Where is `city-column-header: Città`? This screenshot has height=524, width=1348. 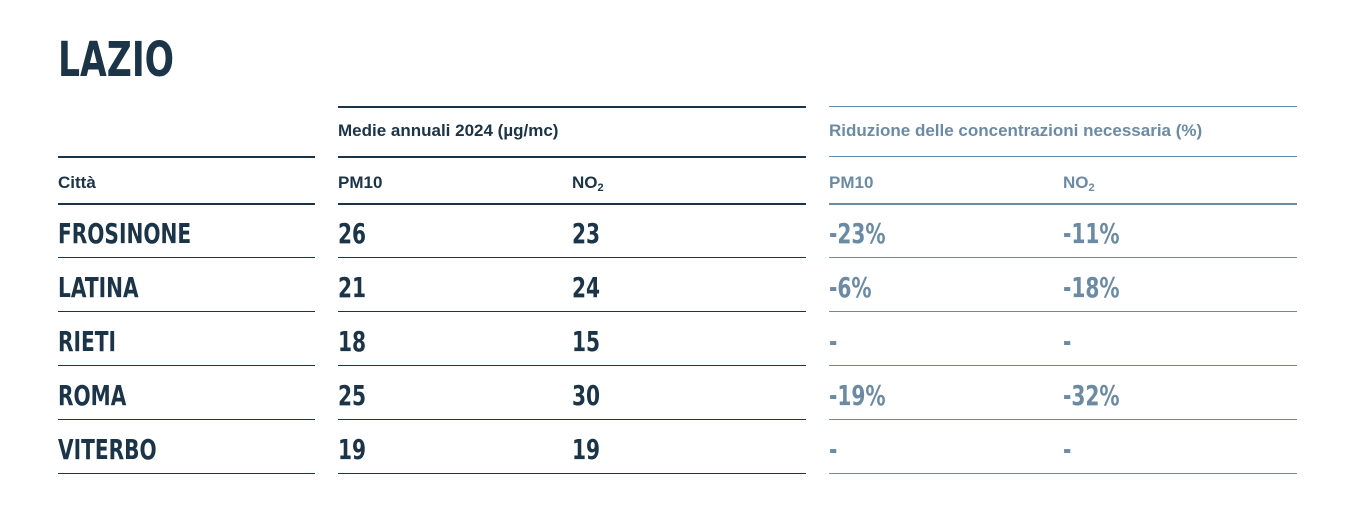 city-column-header: Città is located at coordinates (77, 182).